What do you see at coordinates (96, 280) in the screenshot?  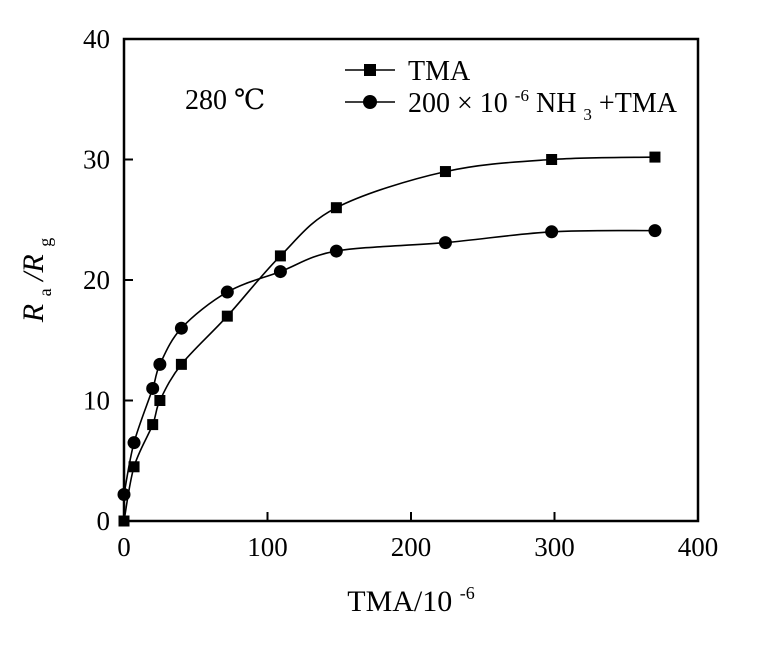 I see `y-tick-label: 20` at bounding box center [96, 280].